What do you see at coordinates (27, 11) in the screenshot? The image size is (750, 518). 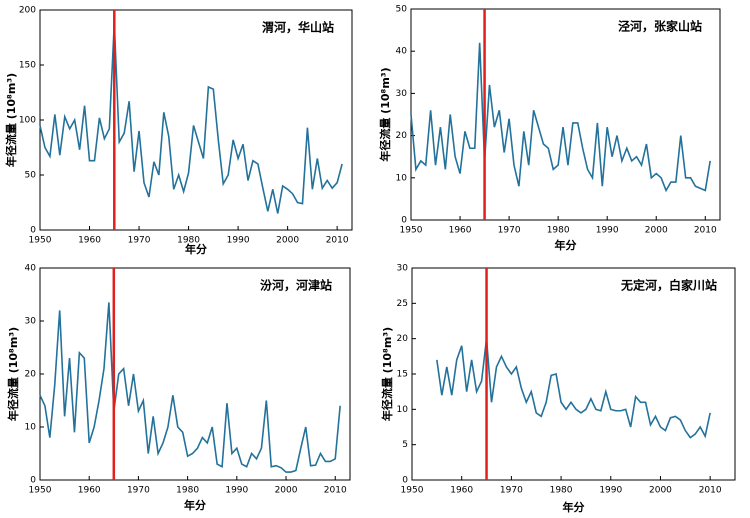 I see `y-tick-label: 200` at bounding box center [27, 11].